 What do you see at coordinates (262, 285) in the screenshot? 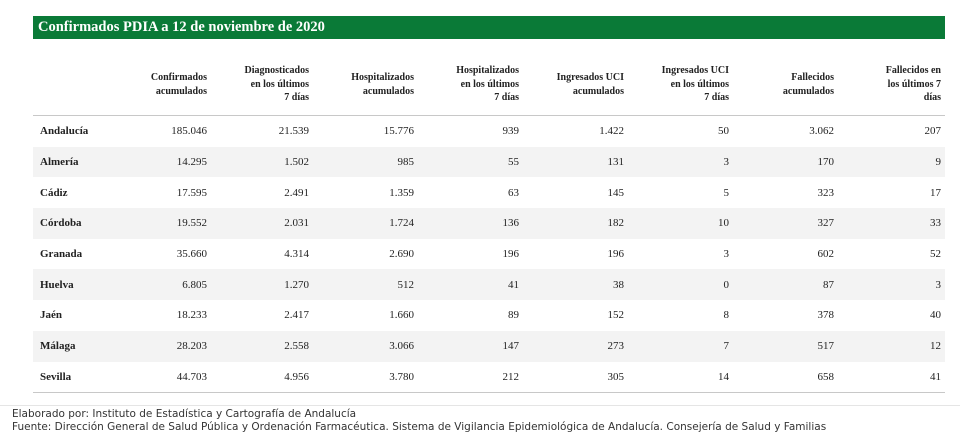
I see `value-cell: 1.270` at bounding box center [262, 285].